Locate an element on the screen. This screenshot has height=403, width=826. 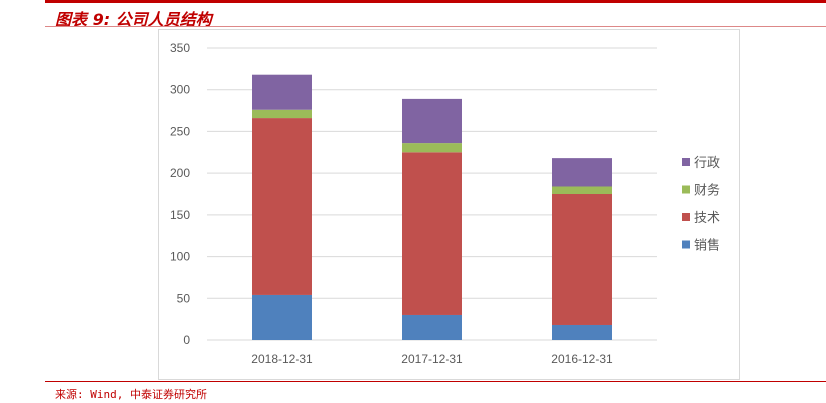
x-tick-label: 2016-12-31 is located at coordinates (582, 359).